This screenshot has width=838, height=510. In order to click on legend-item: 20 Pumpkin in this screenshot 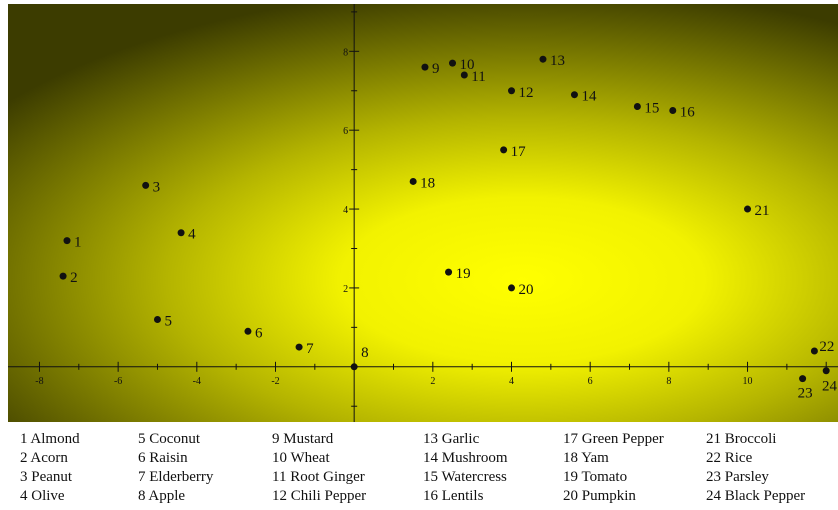, I will do `click(599, 496)`.